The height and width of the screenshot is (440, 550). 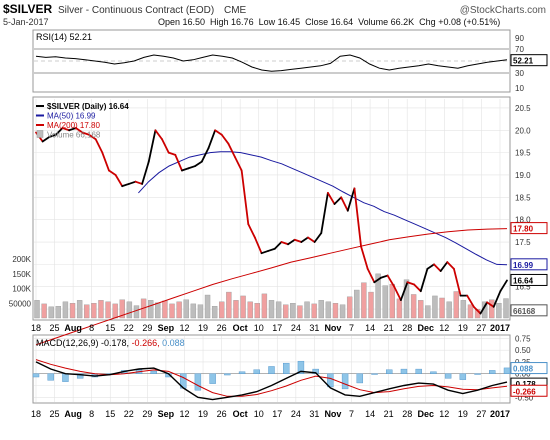 What do you see at coordinates (523, 197) in the screenshot?
I see `price-tick-label: 18.5` at bounding box center [523, 197].